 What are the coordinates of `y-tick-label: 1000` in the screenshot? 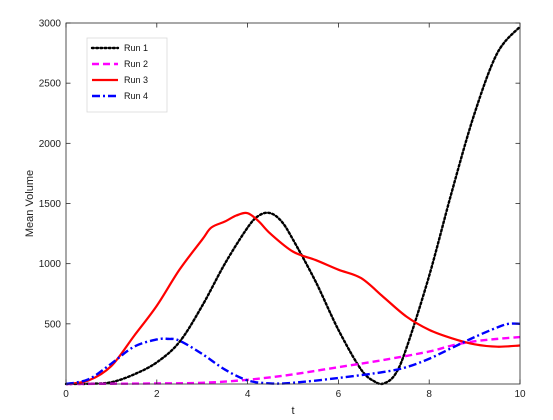 It's located at (50, 264).